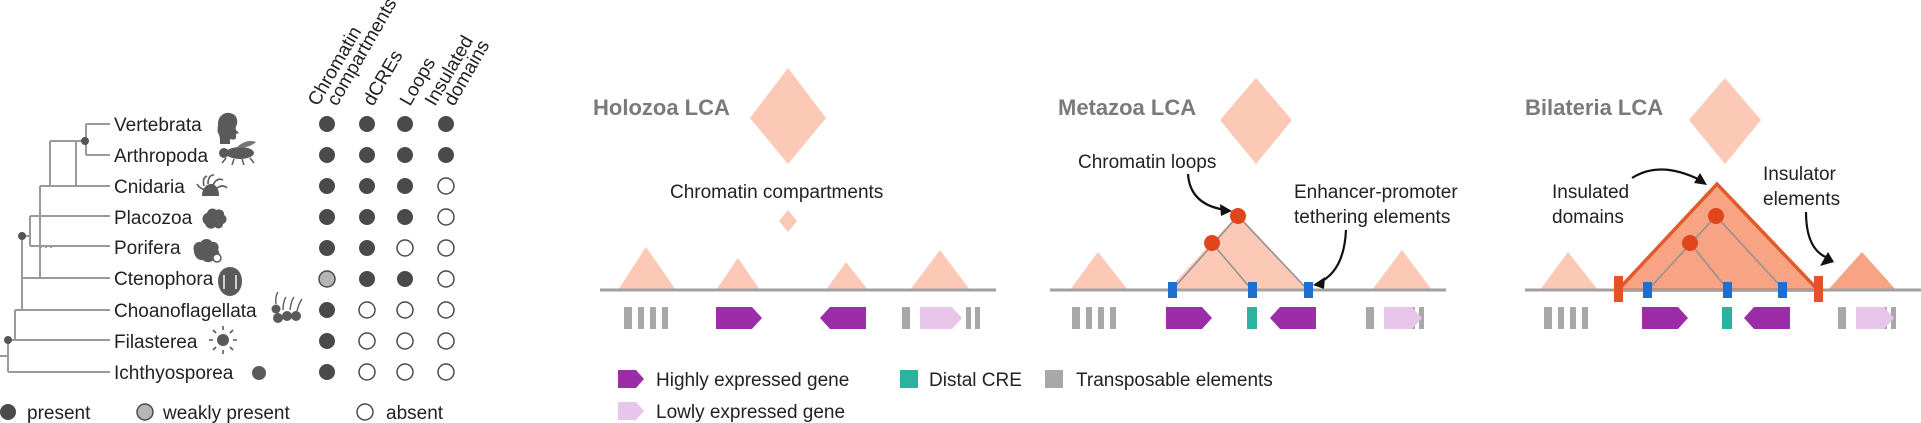  I want to click on legend-cre-label: Distal CRE, so click(975, 380).